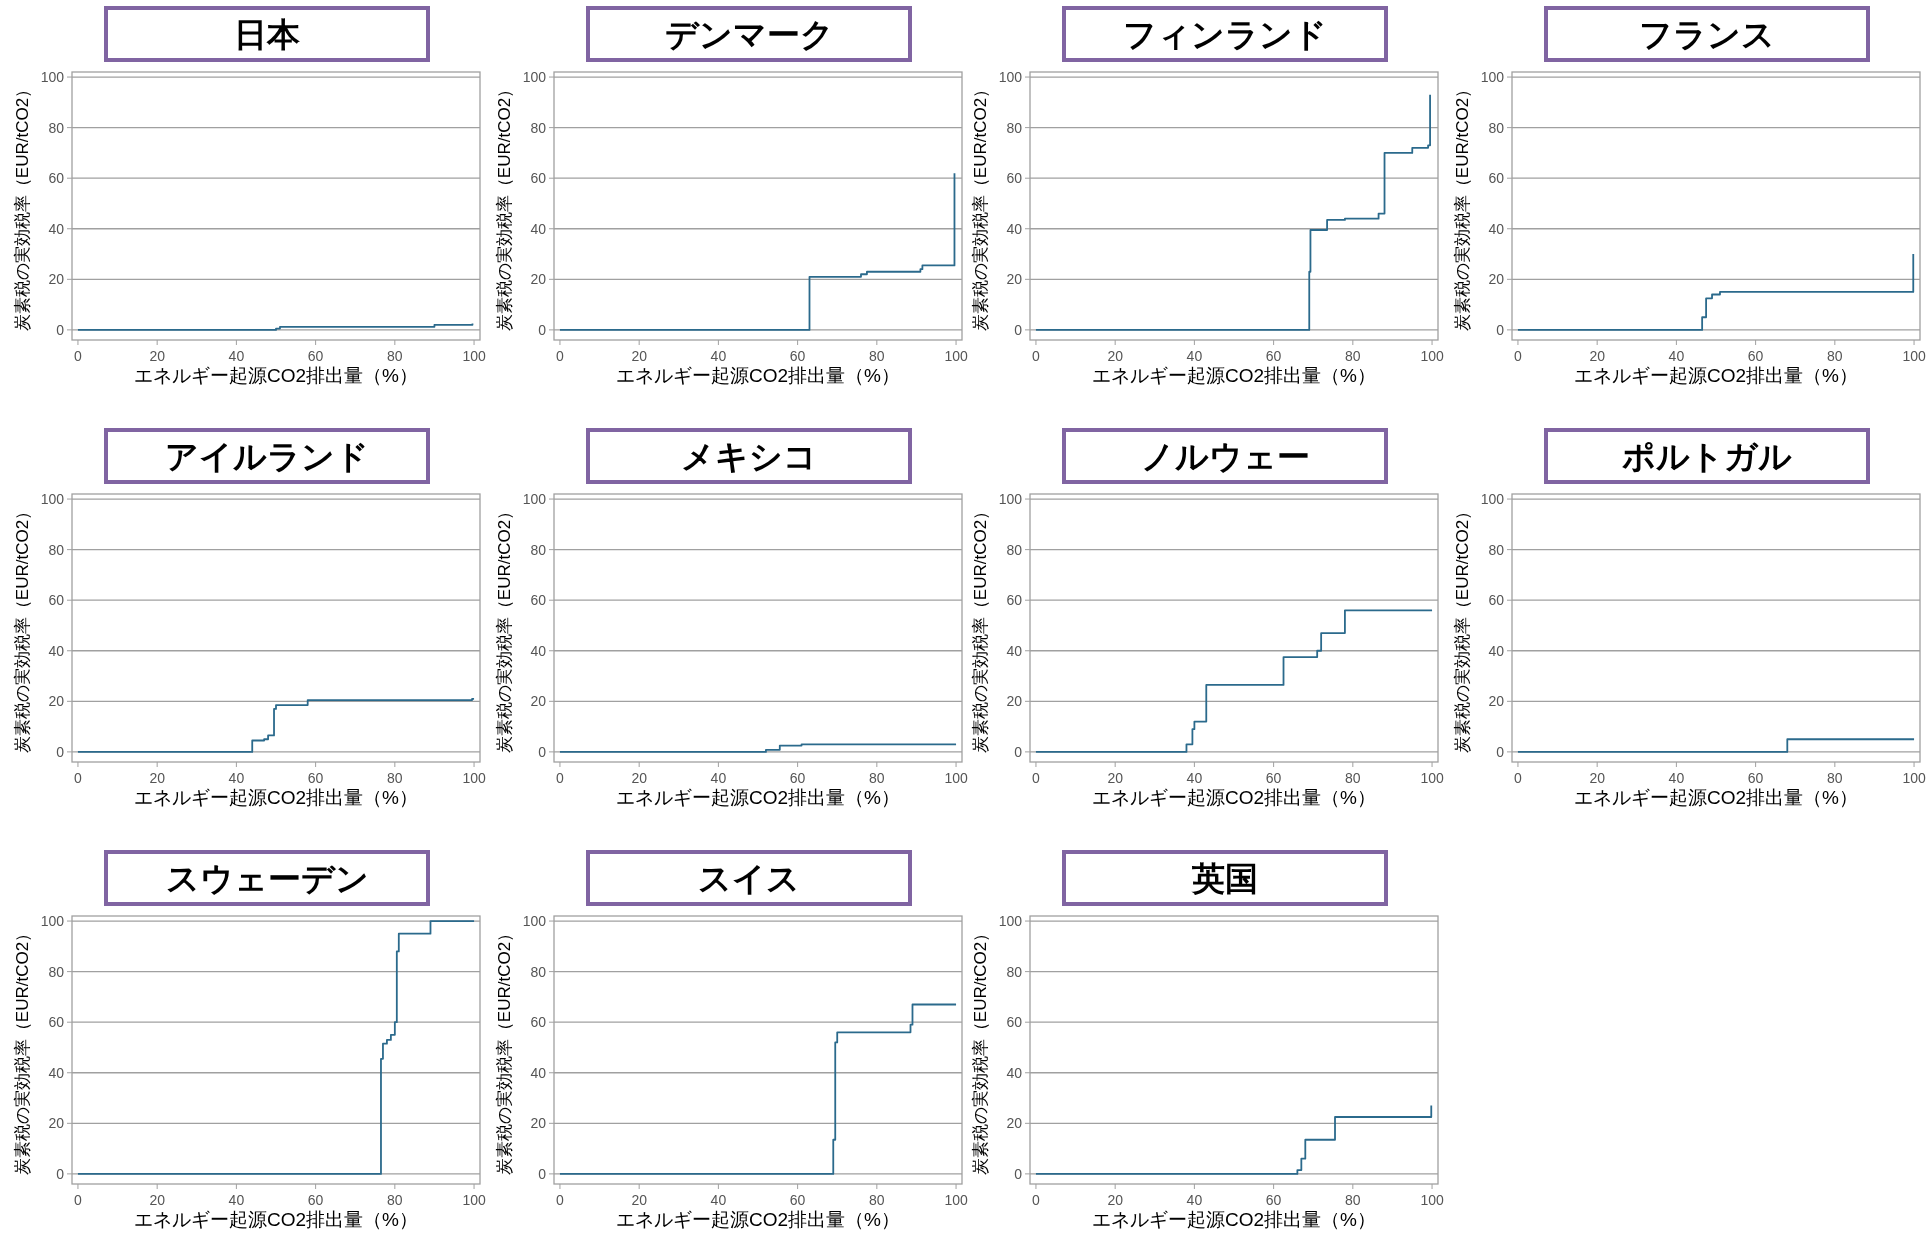 The image size is (1926, 1237). What do you see at coordinates (1707, 34) in the screenshot?
I see `chart-title: フランス` at bounding box center [1707, 34].